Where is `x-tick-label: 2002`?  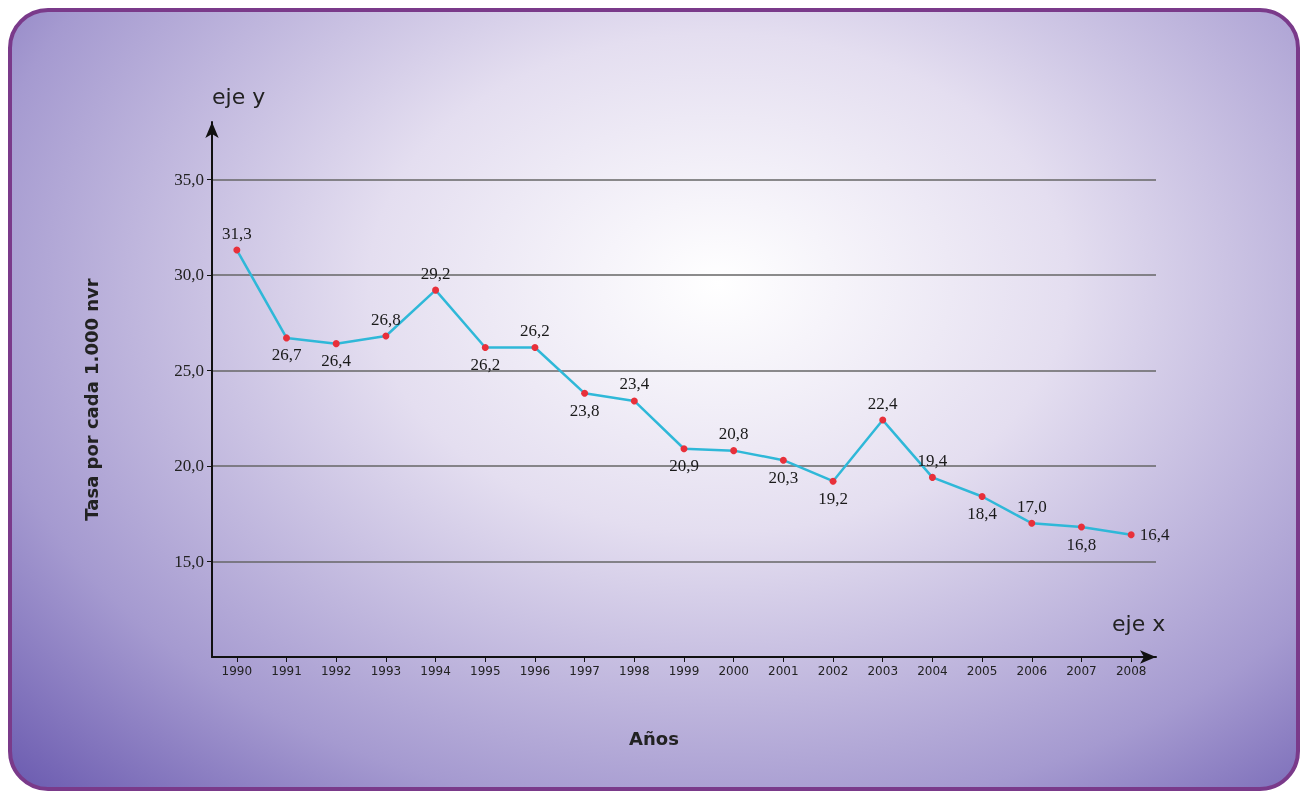
x-tick-label: 2002 is located at coordinates (833, 671).